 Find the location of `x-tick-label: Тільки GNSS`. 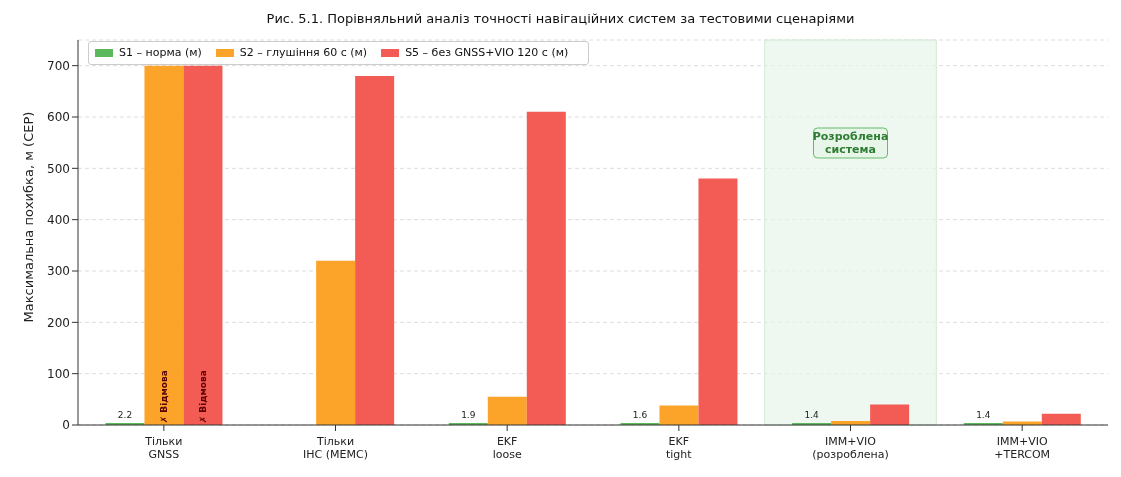

x-tick-label: Тільки GNSS is located at coordinates (163, 448).